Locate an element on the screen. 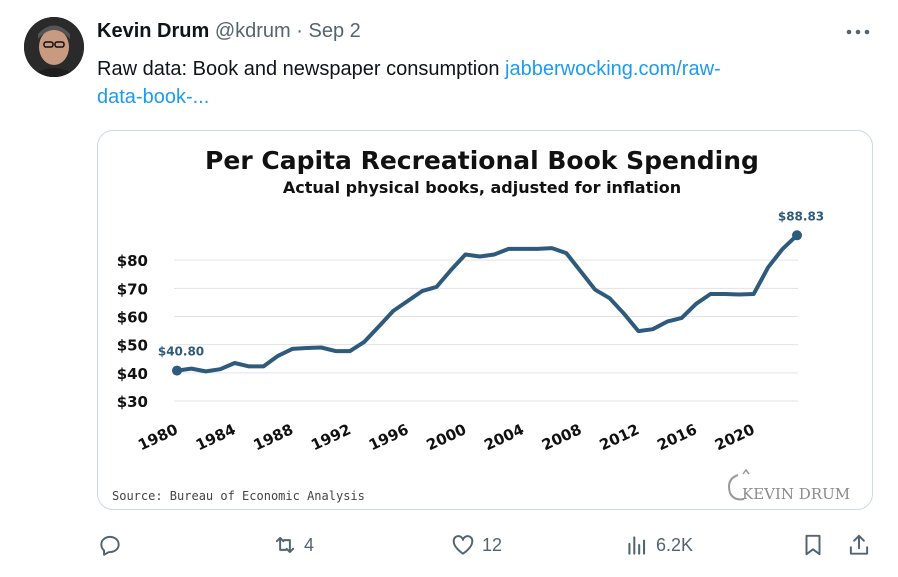 The width and height of the screenshot is (898, 577). y-tick-label: $60 is located at coordinates (132, 318).